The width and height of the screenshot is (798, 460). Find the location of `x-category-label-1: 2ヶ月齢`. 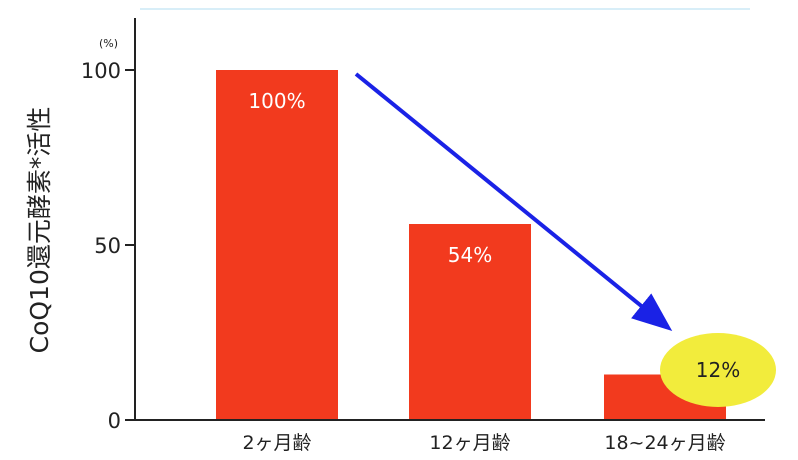

x-category-label-1: 2ヶ月齢 is located at coordinates (276, 443).